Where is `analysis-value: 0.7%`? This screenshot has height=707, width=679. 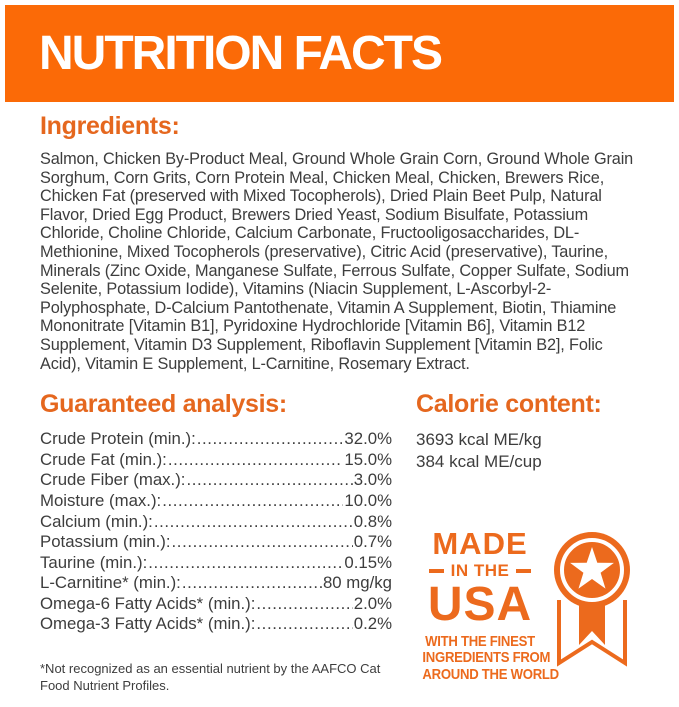
analysis-value: 0.7% is located at coordinates (372, 542).